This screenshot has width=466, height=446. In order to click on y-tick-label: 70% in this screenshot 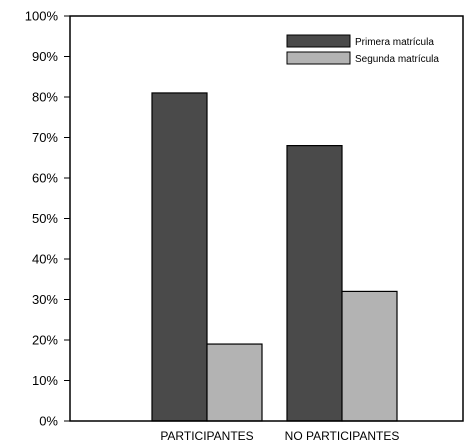, I will do `click(45, 137)`.